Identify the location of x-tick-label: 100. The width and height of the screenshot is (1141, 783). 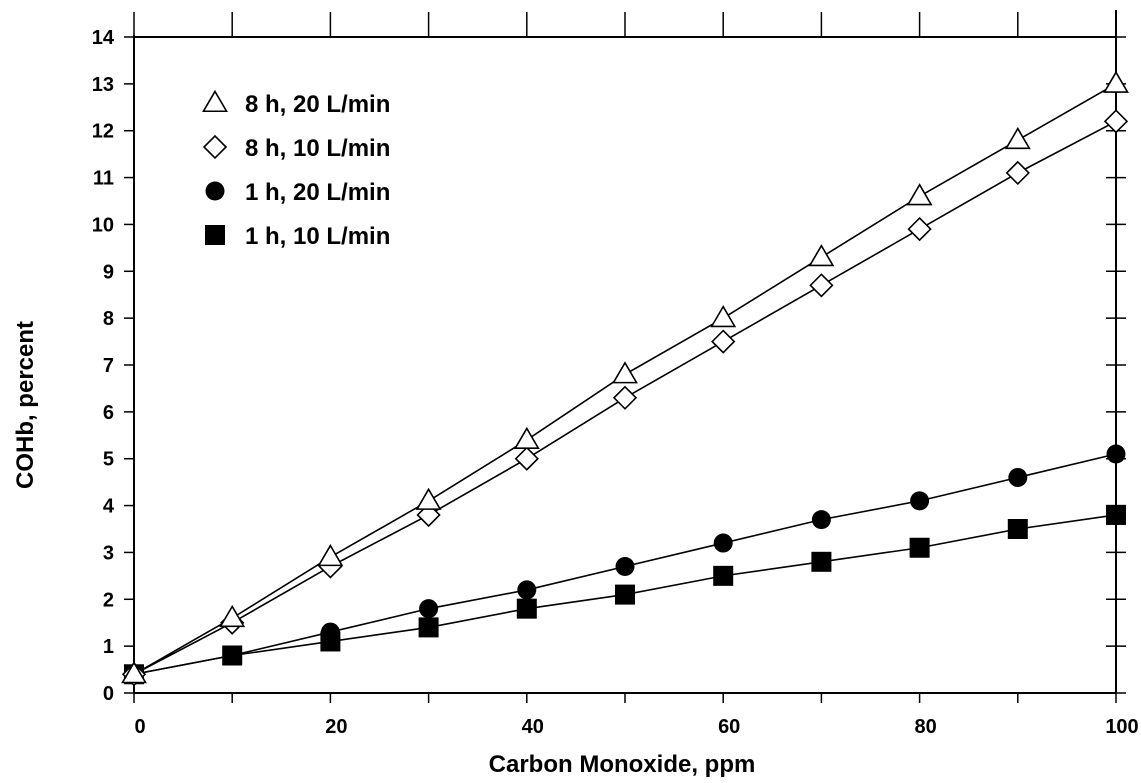
(1121, 727).